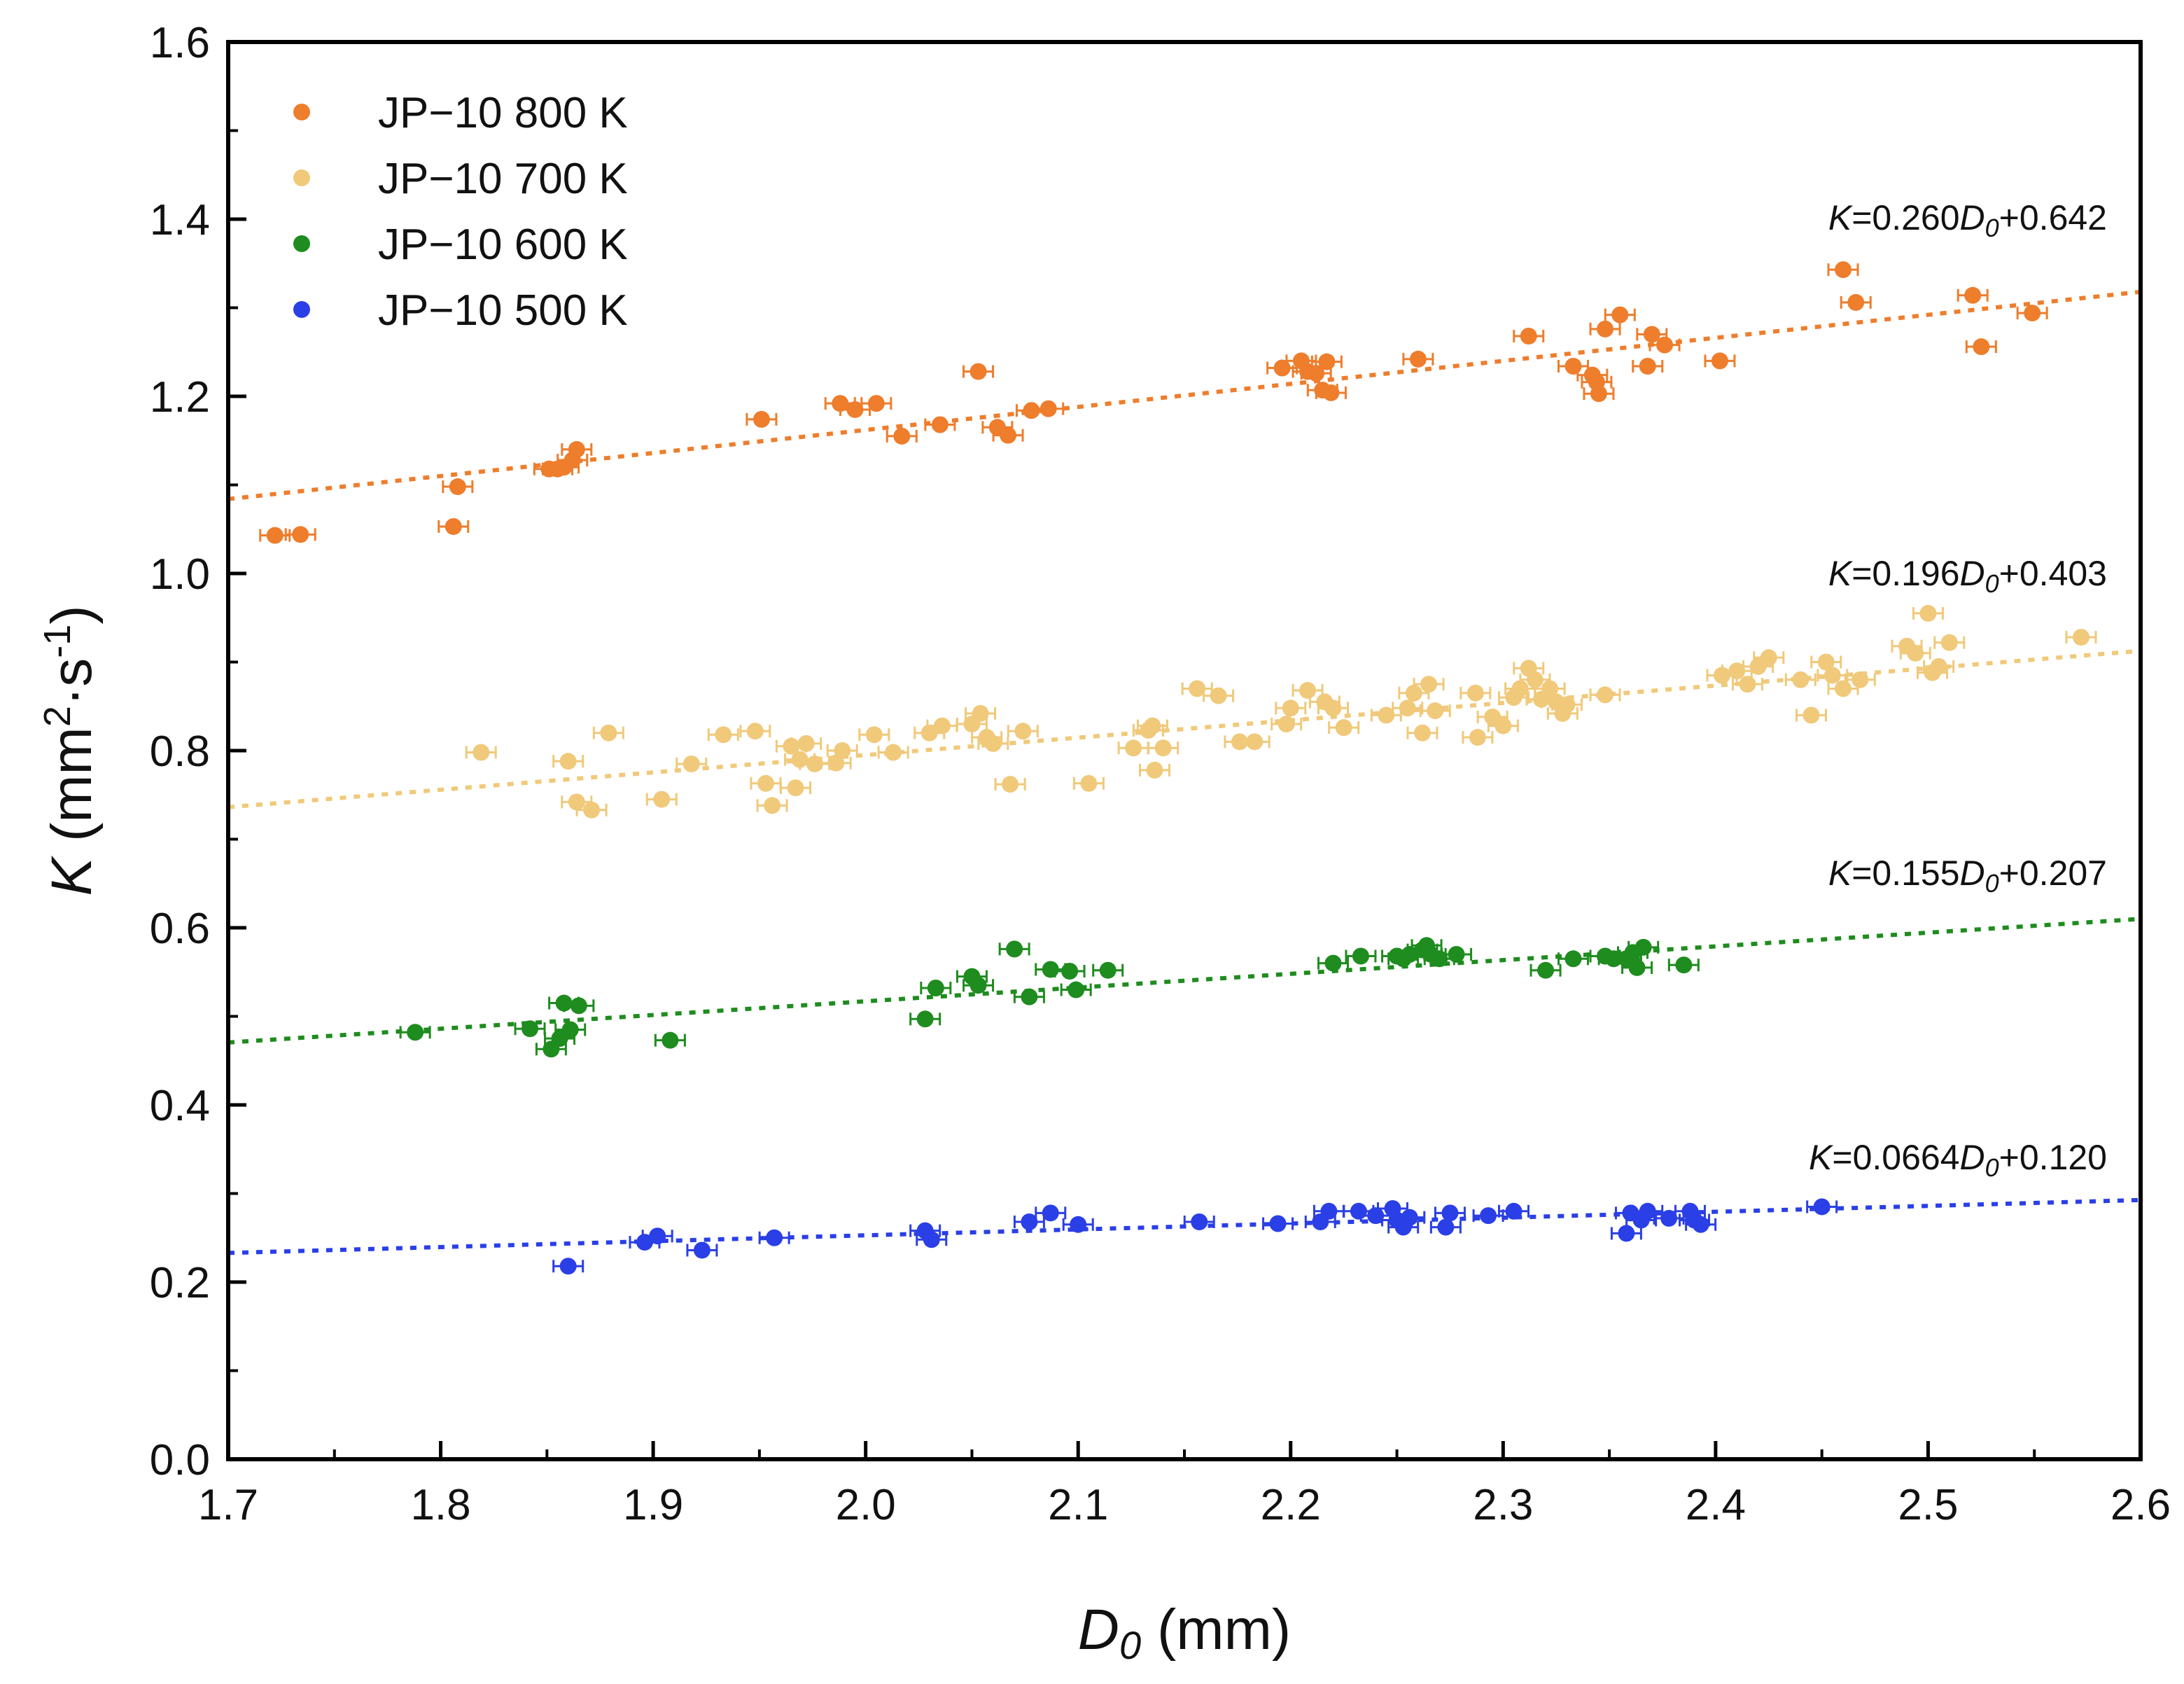  I want to click on y-axis-title-sup2: -1, so click(57, 641).